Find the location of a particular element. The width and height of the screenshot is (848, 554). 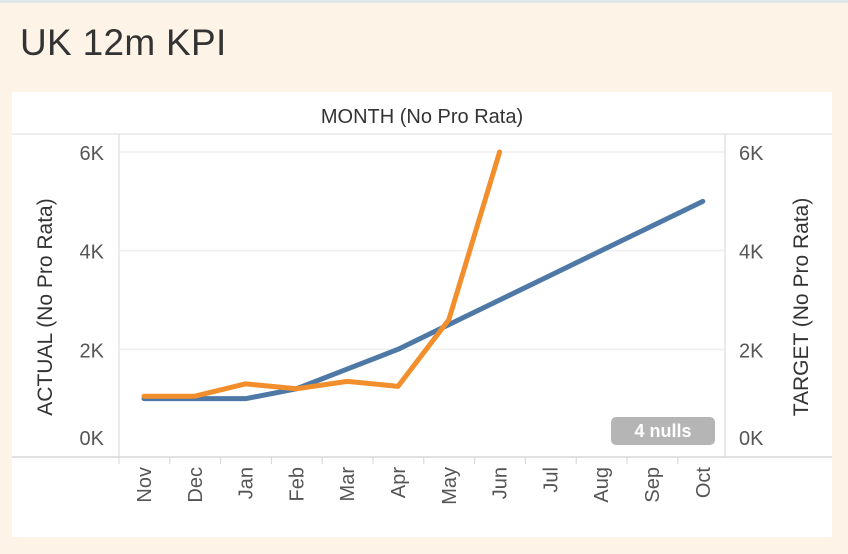

y-tick-label-left: 4K is located at coordinates (92, 253).